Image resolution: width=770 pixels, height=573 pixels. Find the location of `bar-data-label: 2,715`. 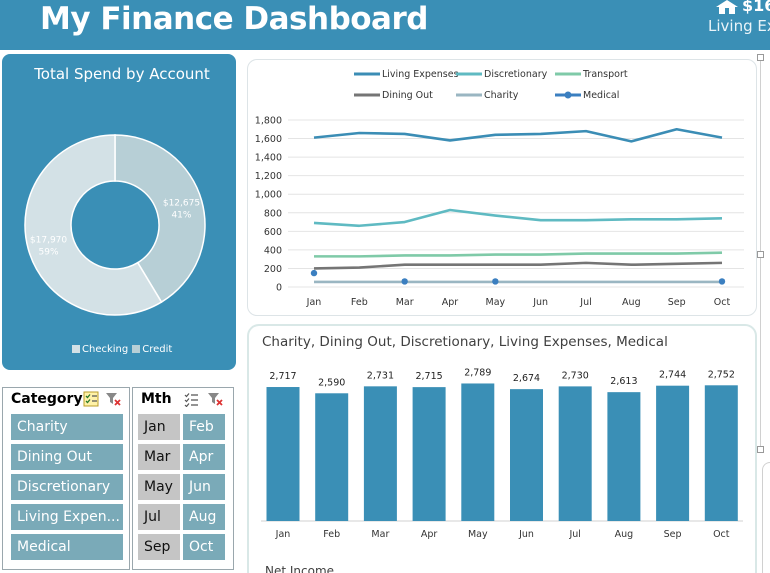

bar-data-label: 2,715 is located at coordinates (428, 376).